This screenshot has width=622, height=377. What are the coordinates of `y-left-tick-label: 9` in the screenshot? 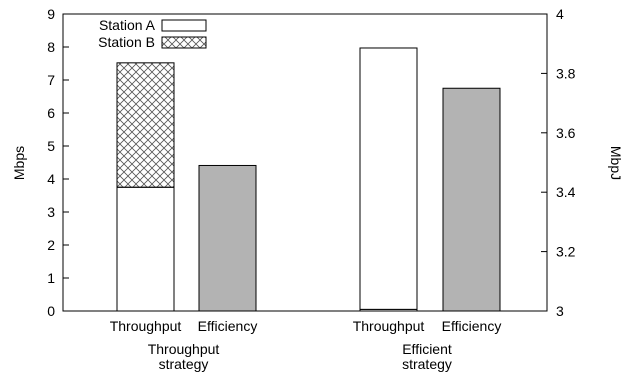 It's located at (51, 14).